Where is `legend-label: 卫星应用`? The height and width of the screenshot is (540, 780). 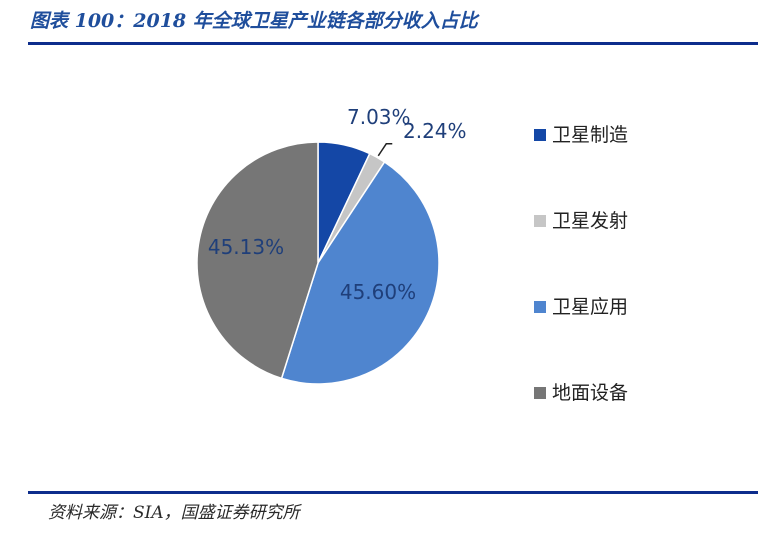 legend-label: 卫星应用 is located at coordinates (590, 307).